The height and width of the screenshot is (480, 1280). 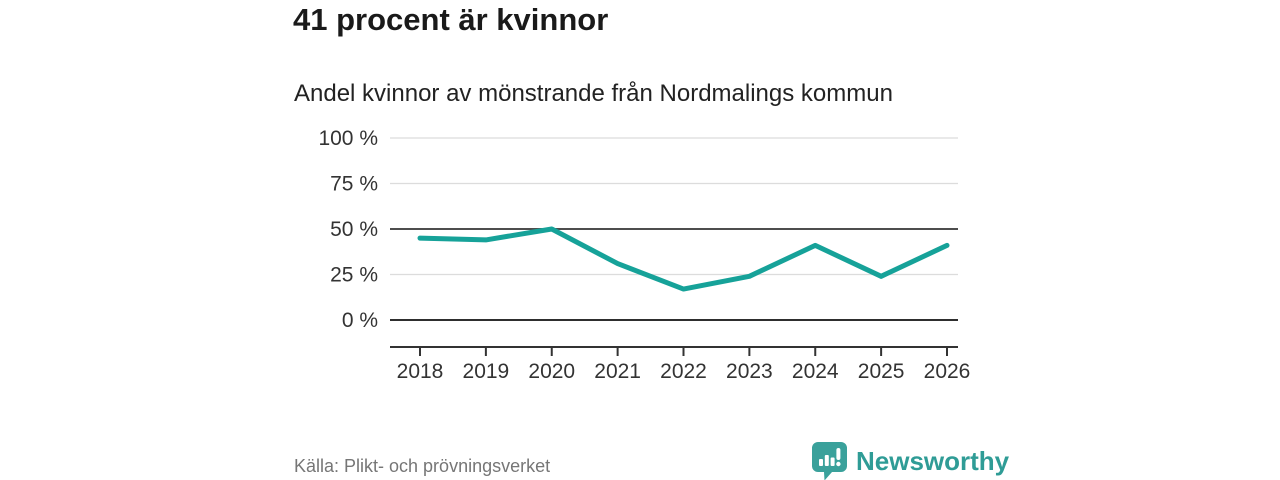 What do you see at coordinates (933, 460) in the screenshot?
I see `brand-name: Newsworthy` at bounding box center [933, 460].